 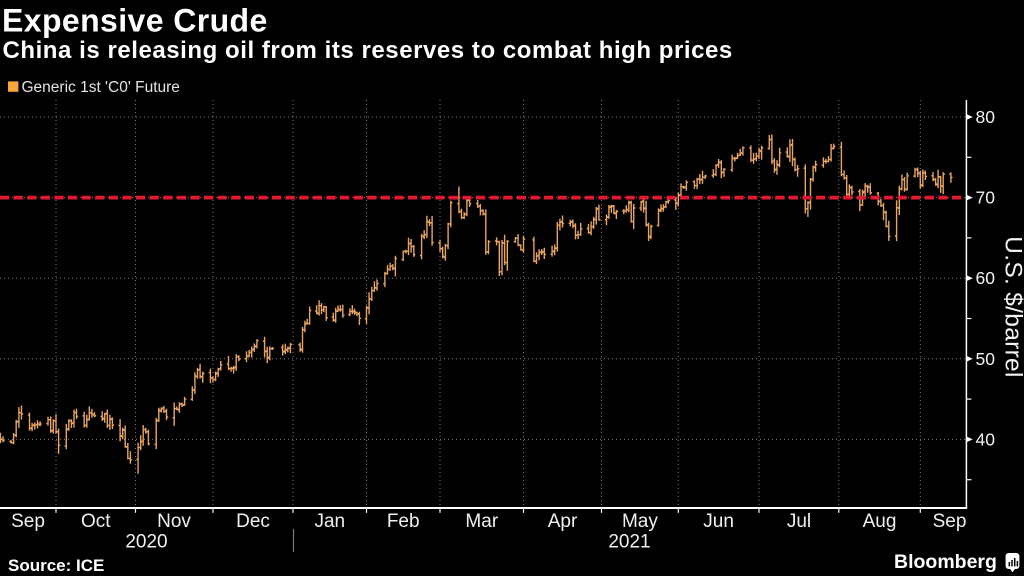 What do you see at coordinates (986, 278) in the screenshot?
I see `svg-text: 60` at bounding box center [986, 278].